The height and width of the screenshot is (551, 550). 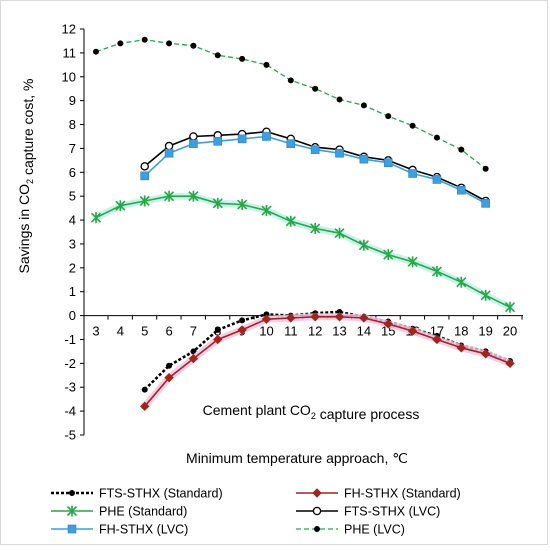 I want to click on y-tick-label: -5, so click(x=70, y=435).